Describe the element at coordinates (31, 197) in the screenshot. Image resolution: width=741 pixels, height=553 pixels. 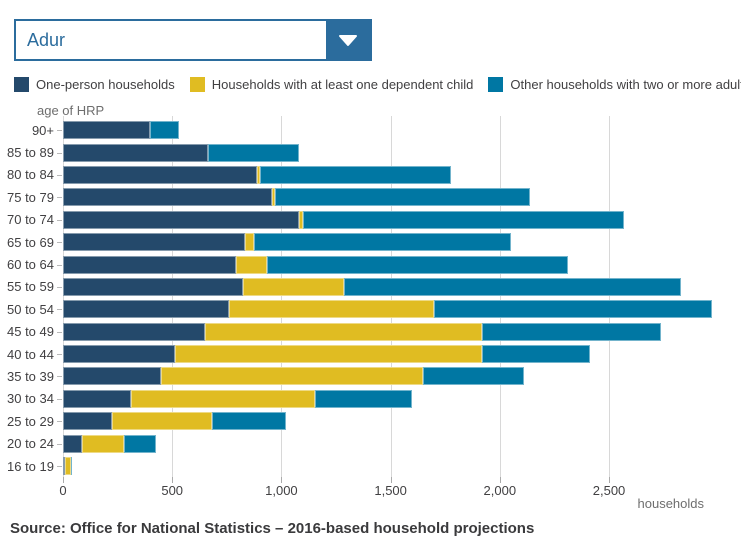
I see `y-tick-label: 75 to 79` at that location.